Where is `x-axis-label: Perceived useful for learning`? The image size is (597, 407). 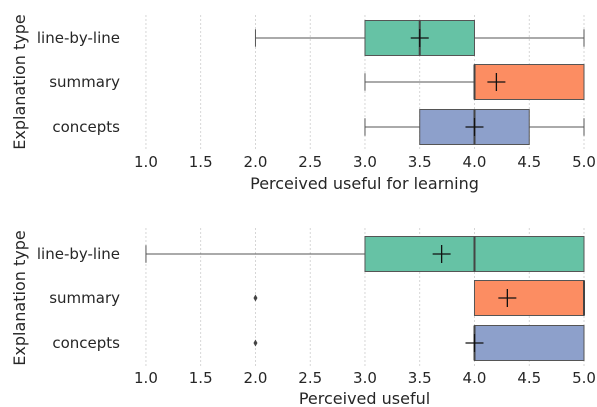 x-axis-label: Perceived useful for learning is located at coordinates (364, 183).